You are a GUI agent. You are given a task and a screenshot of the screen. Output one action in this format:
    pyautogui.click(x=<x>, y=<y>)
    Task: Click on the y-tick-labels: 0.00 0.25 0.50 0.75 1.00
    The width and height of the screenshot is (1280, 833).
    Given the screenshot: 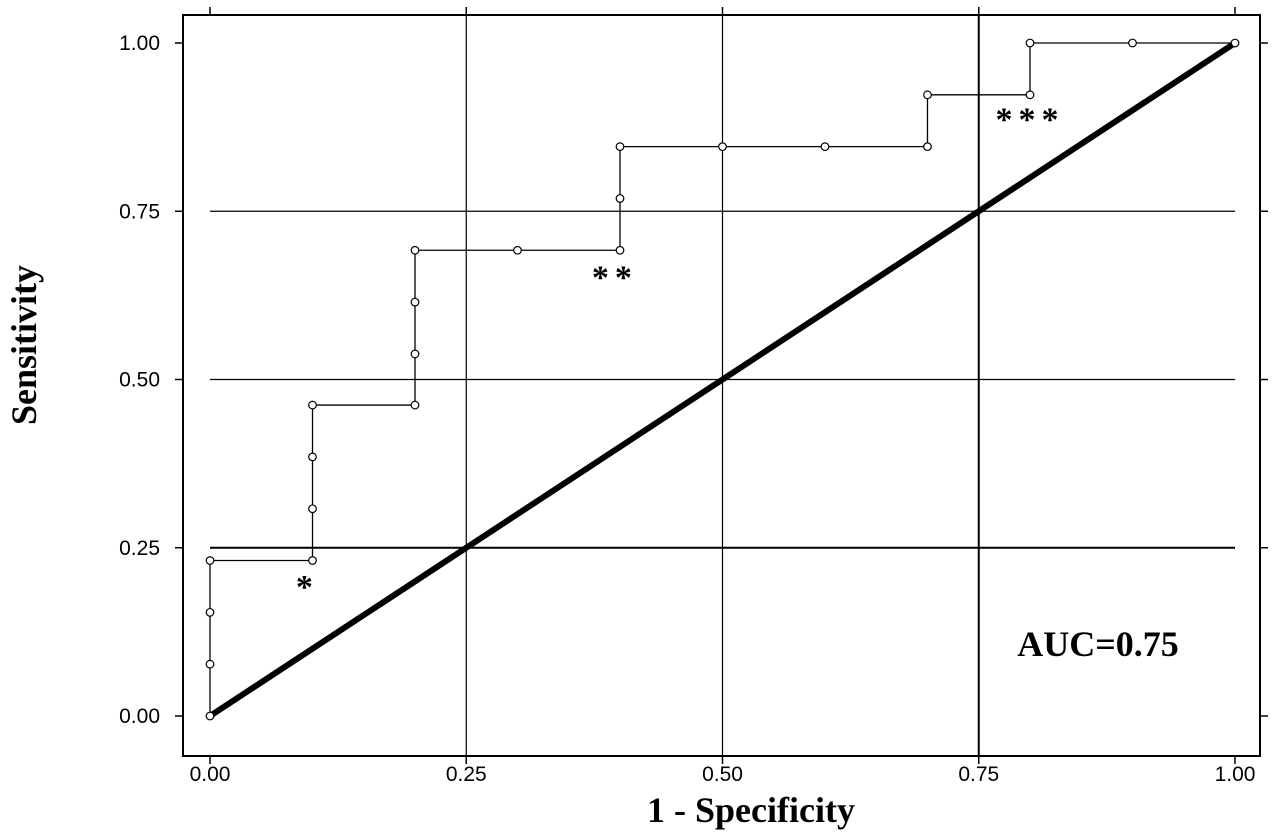 What is the action you would take?
    pyautogui.click(x=139, y=380)
    